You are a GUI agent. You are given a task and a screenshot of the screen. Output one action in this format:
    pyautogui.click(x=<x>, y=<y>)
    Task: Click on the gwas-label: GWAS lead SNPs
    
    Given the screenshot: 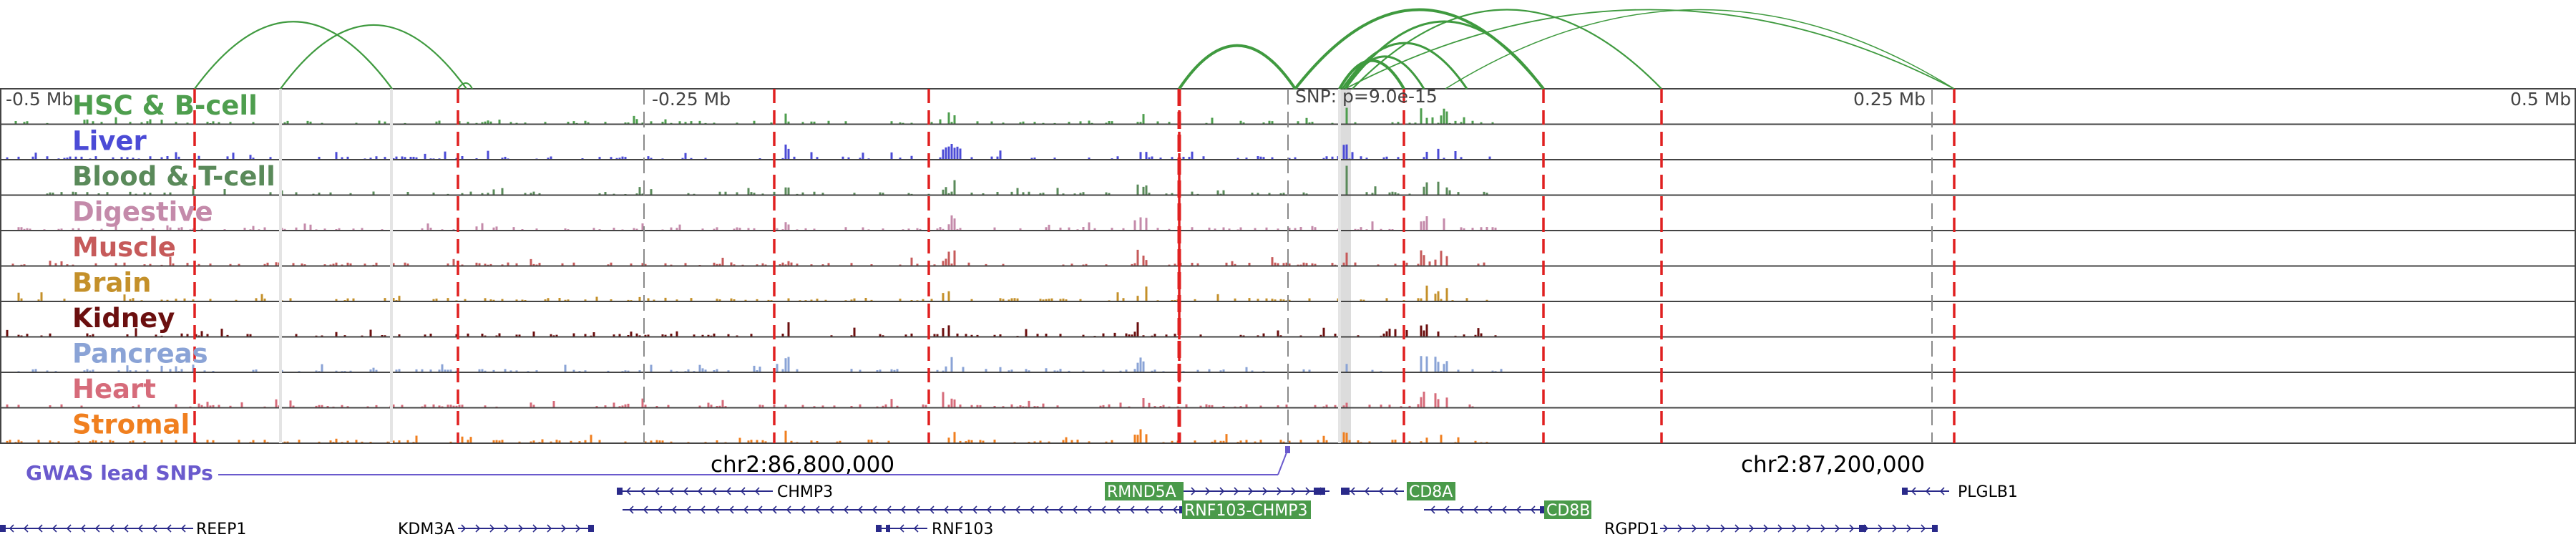 What is the action you would take?
    pyautogui.click(x=119, y=473)
    